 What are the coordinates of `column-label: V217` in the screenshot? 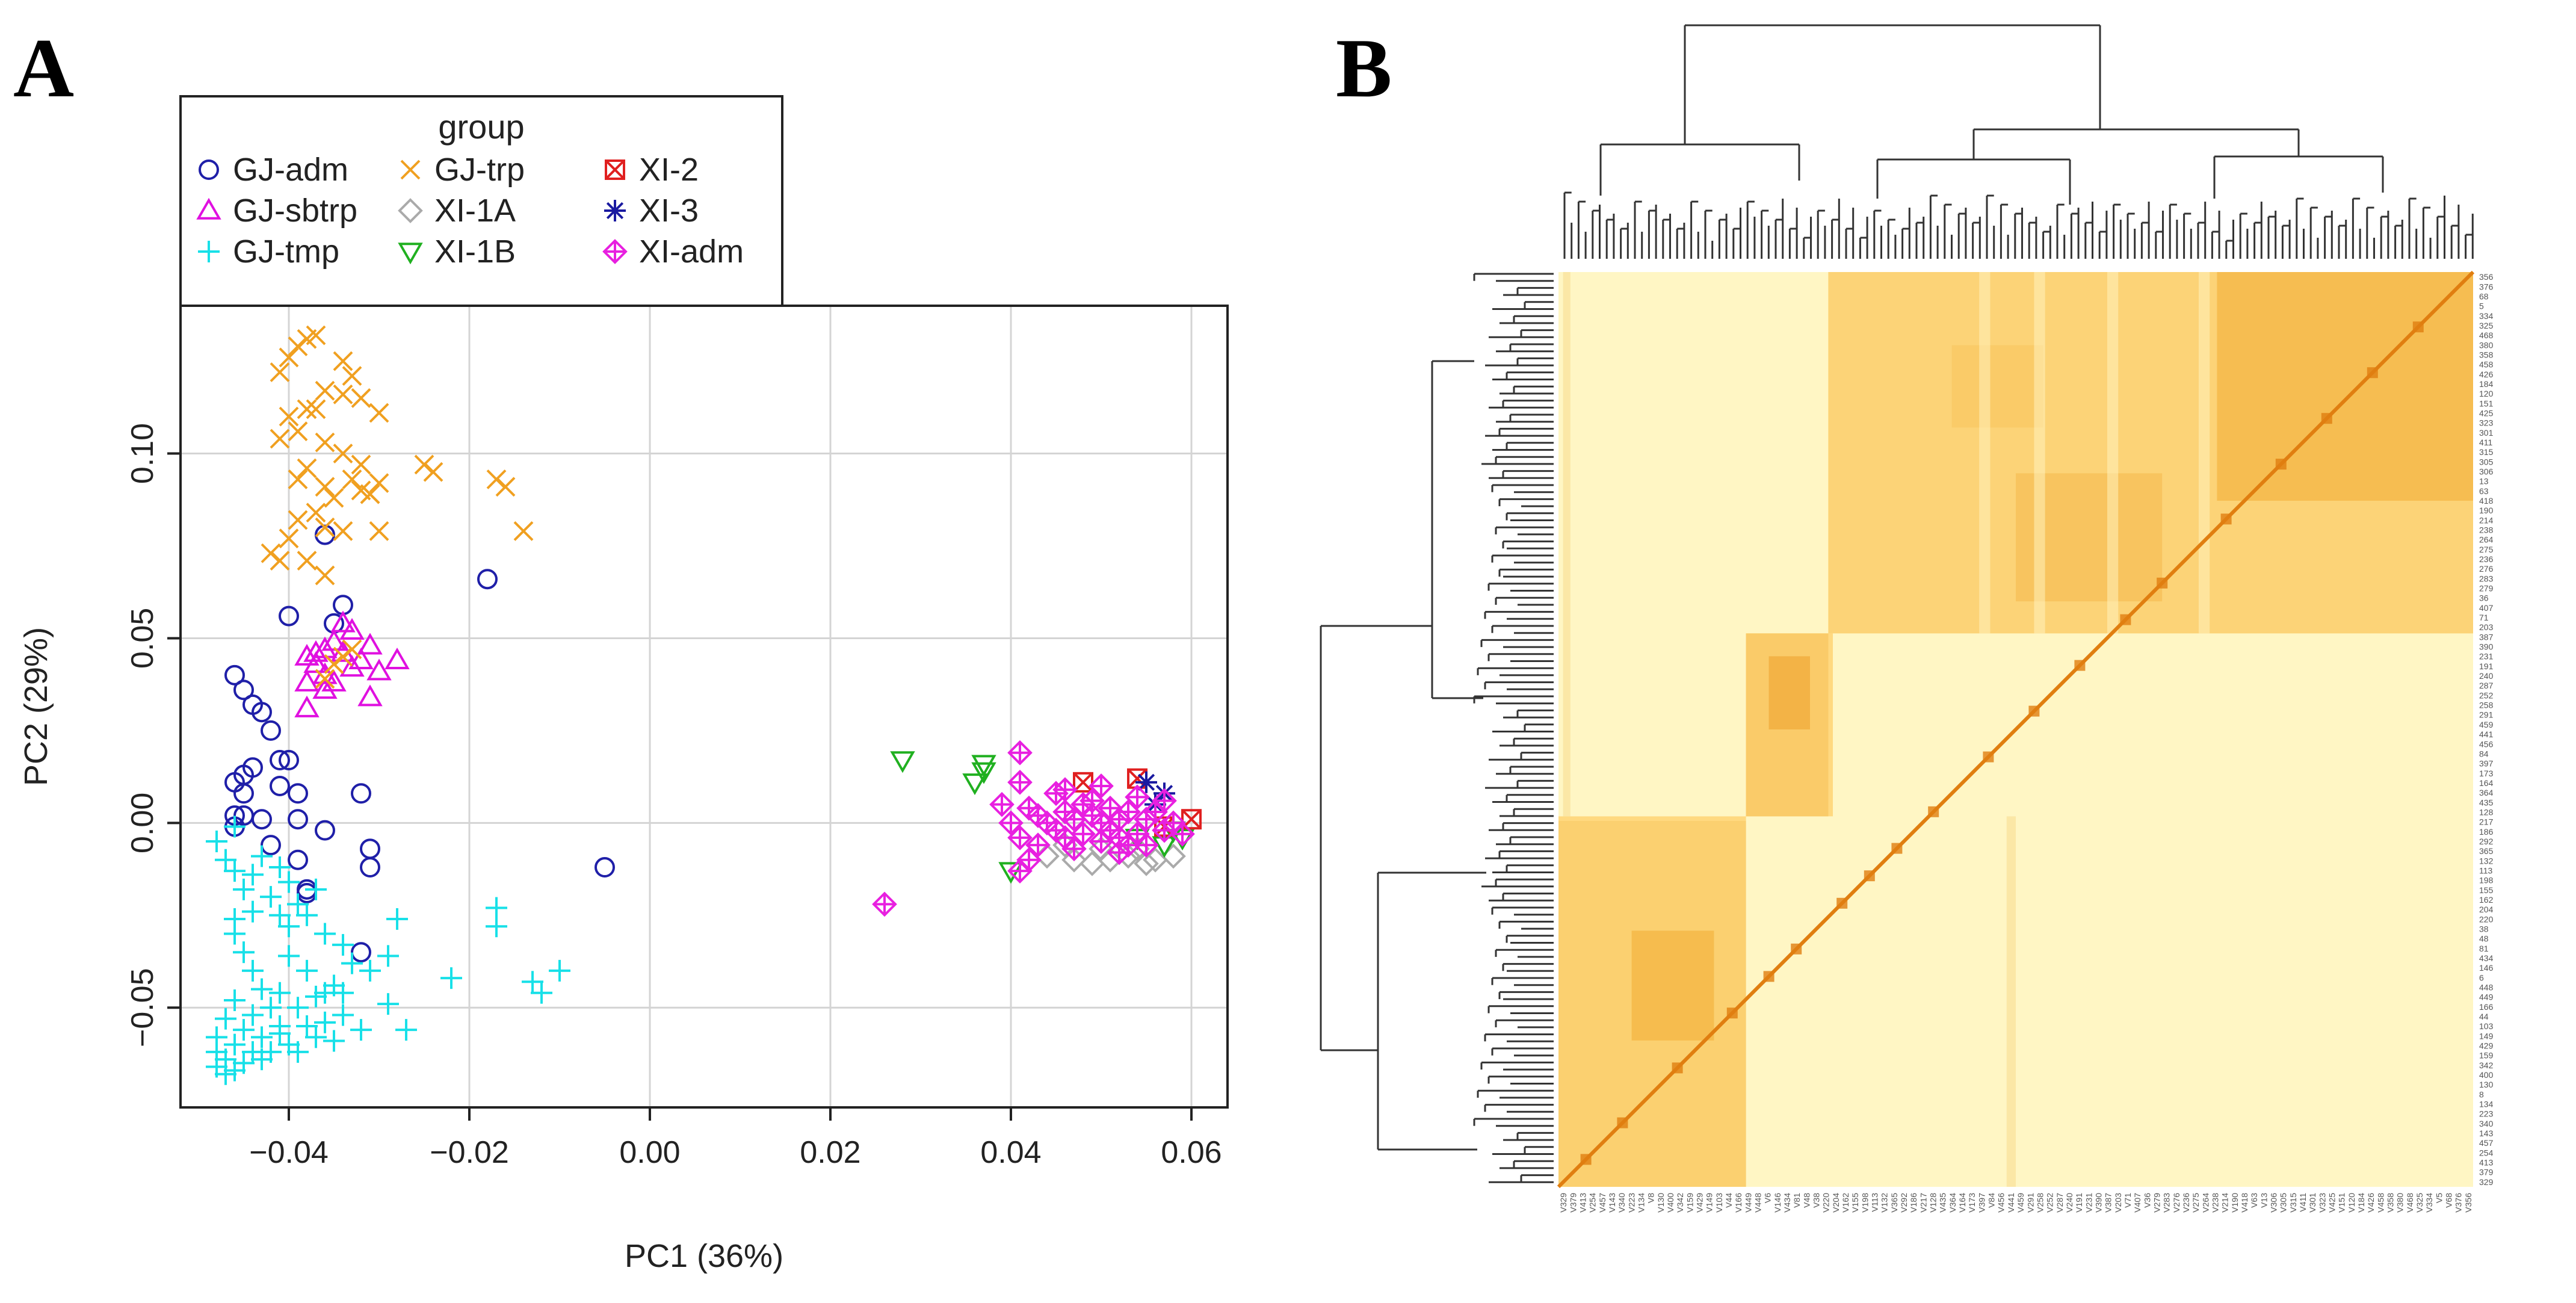 It's located at (1923, 1203).